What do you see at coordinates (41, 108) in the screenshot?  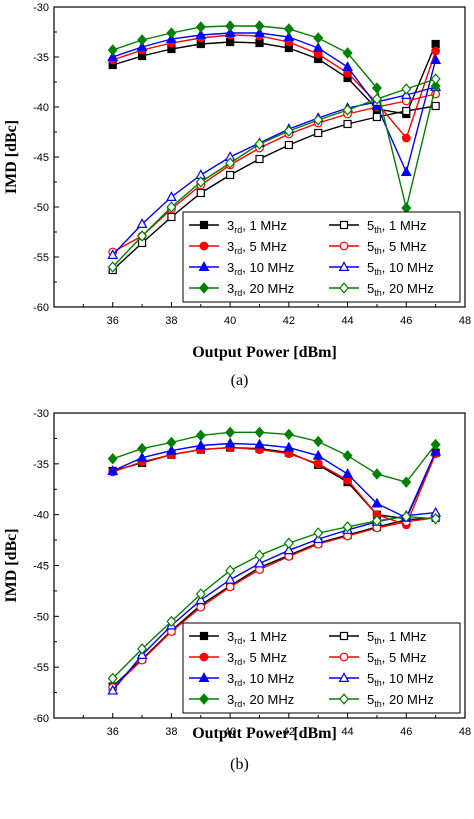 I see `y-tick-label: -40` at bounding box center [41, 108].